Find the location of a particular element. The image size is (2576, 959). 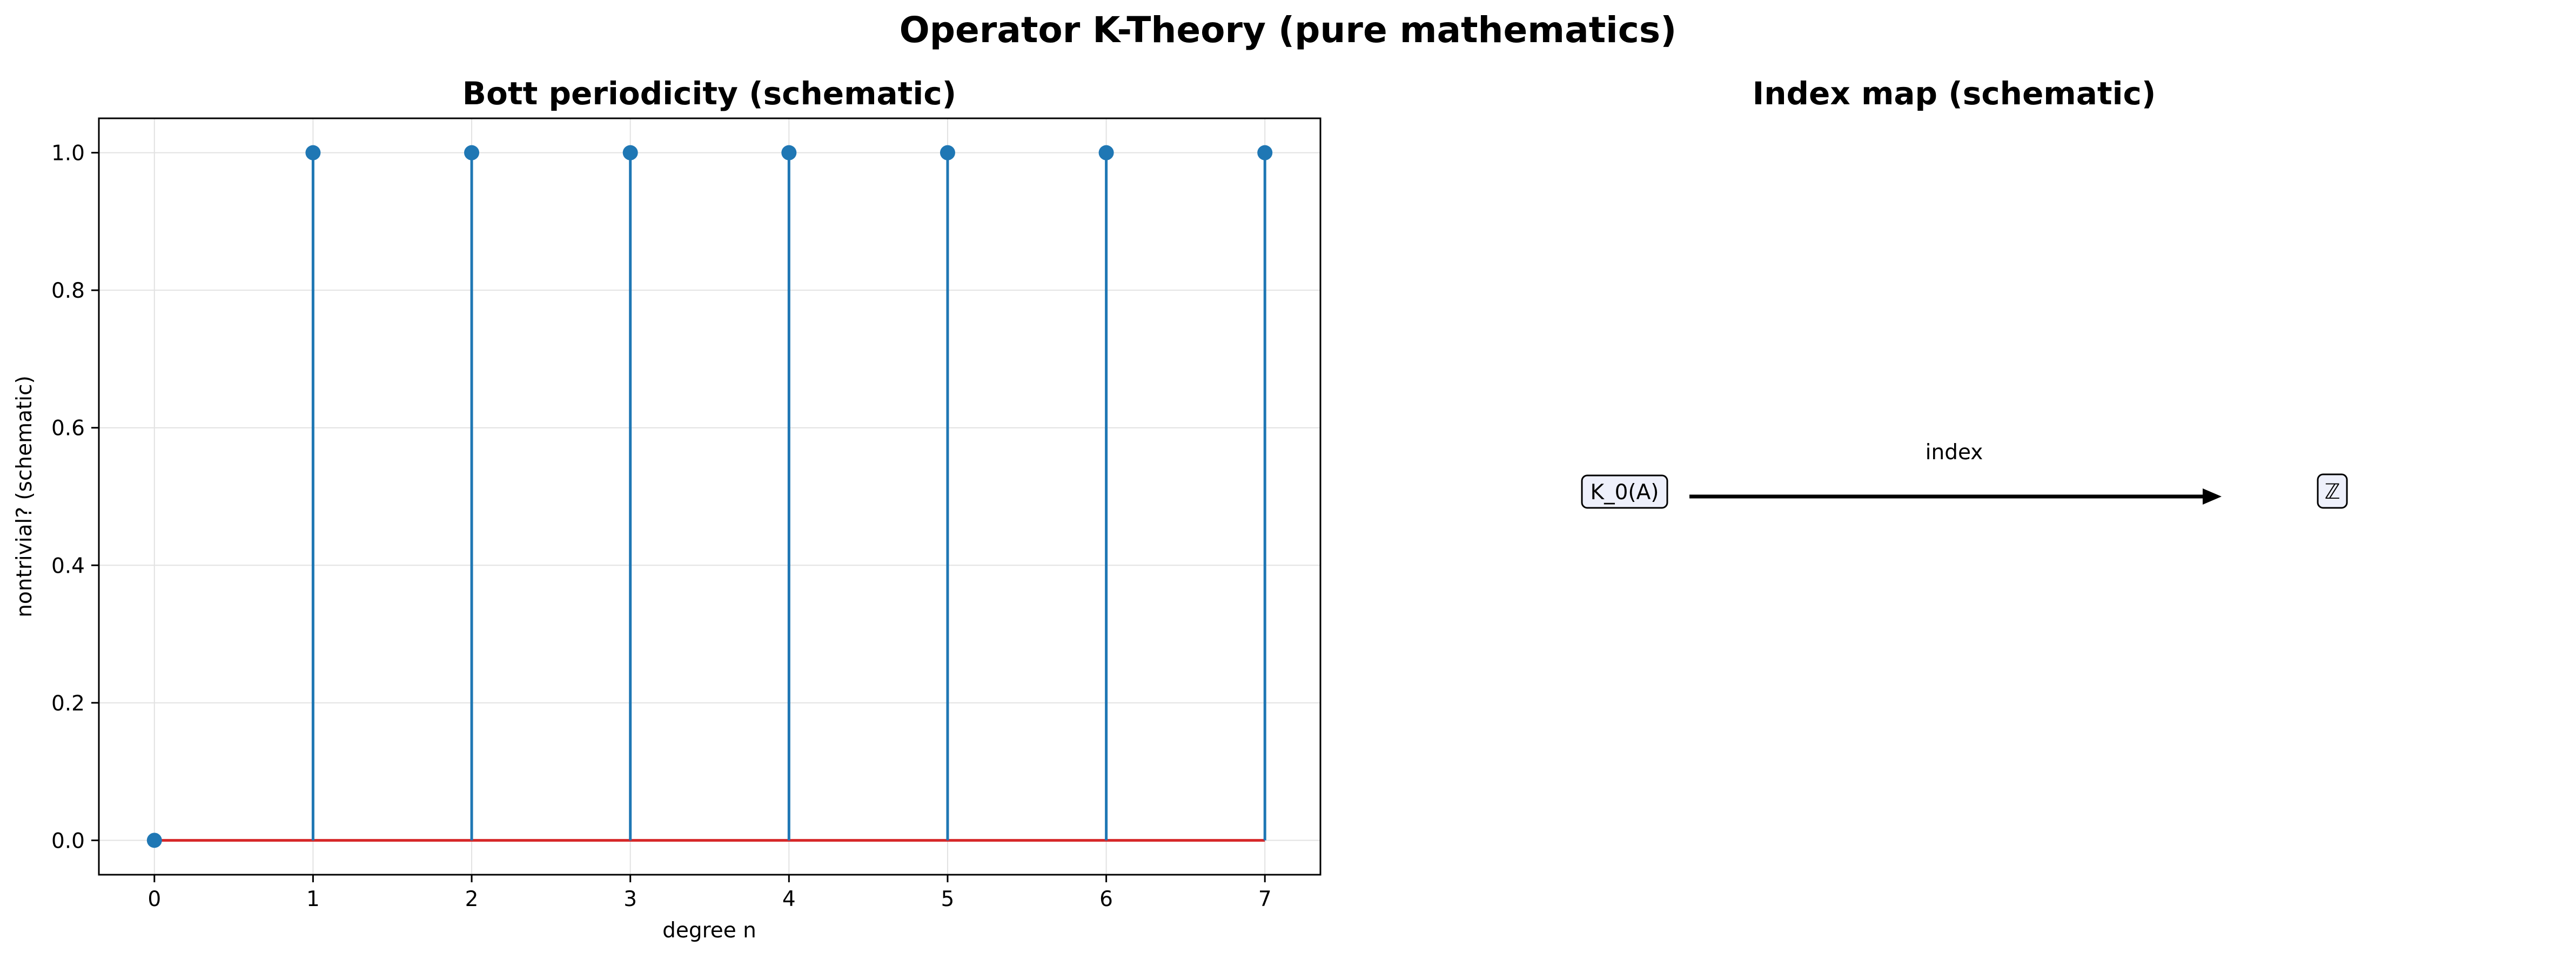

target-node-box is located at coordinates (2332, 491).